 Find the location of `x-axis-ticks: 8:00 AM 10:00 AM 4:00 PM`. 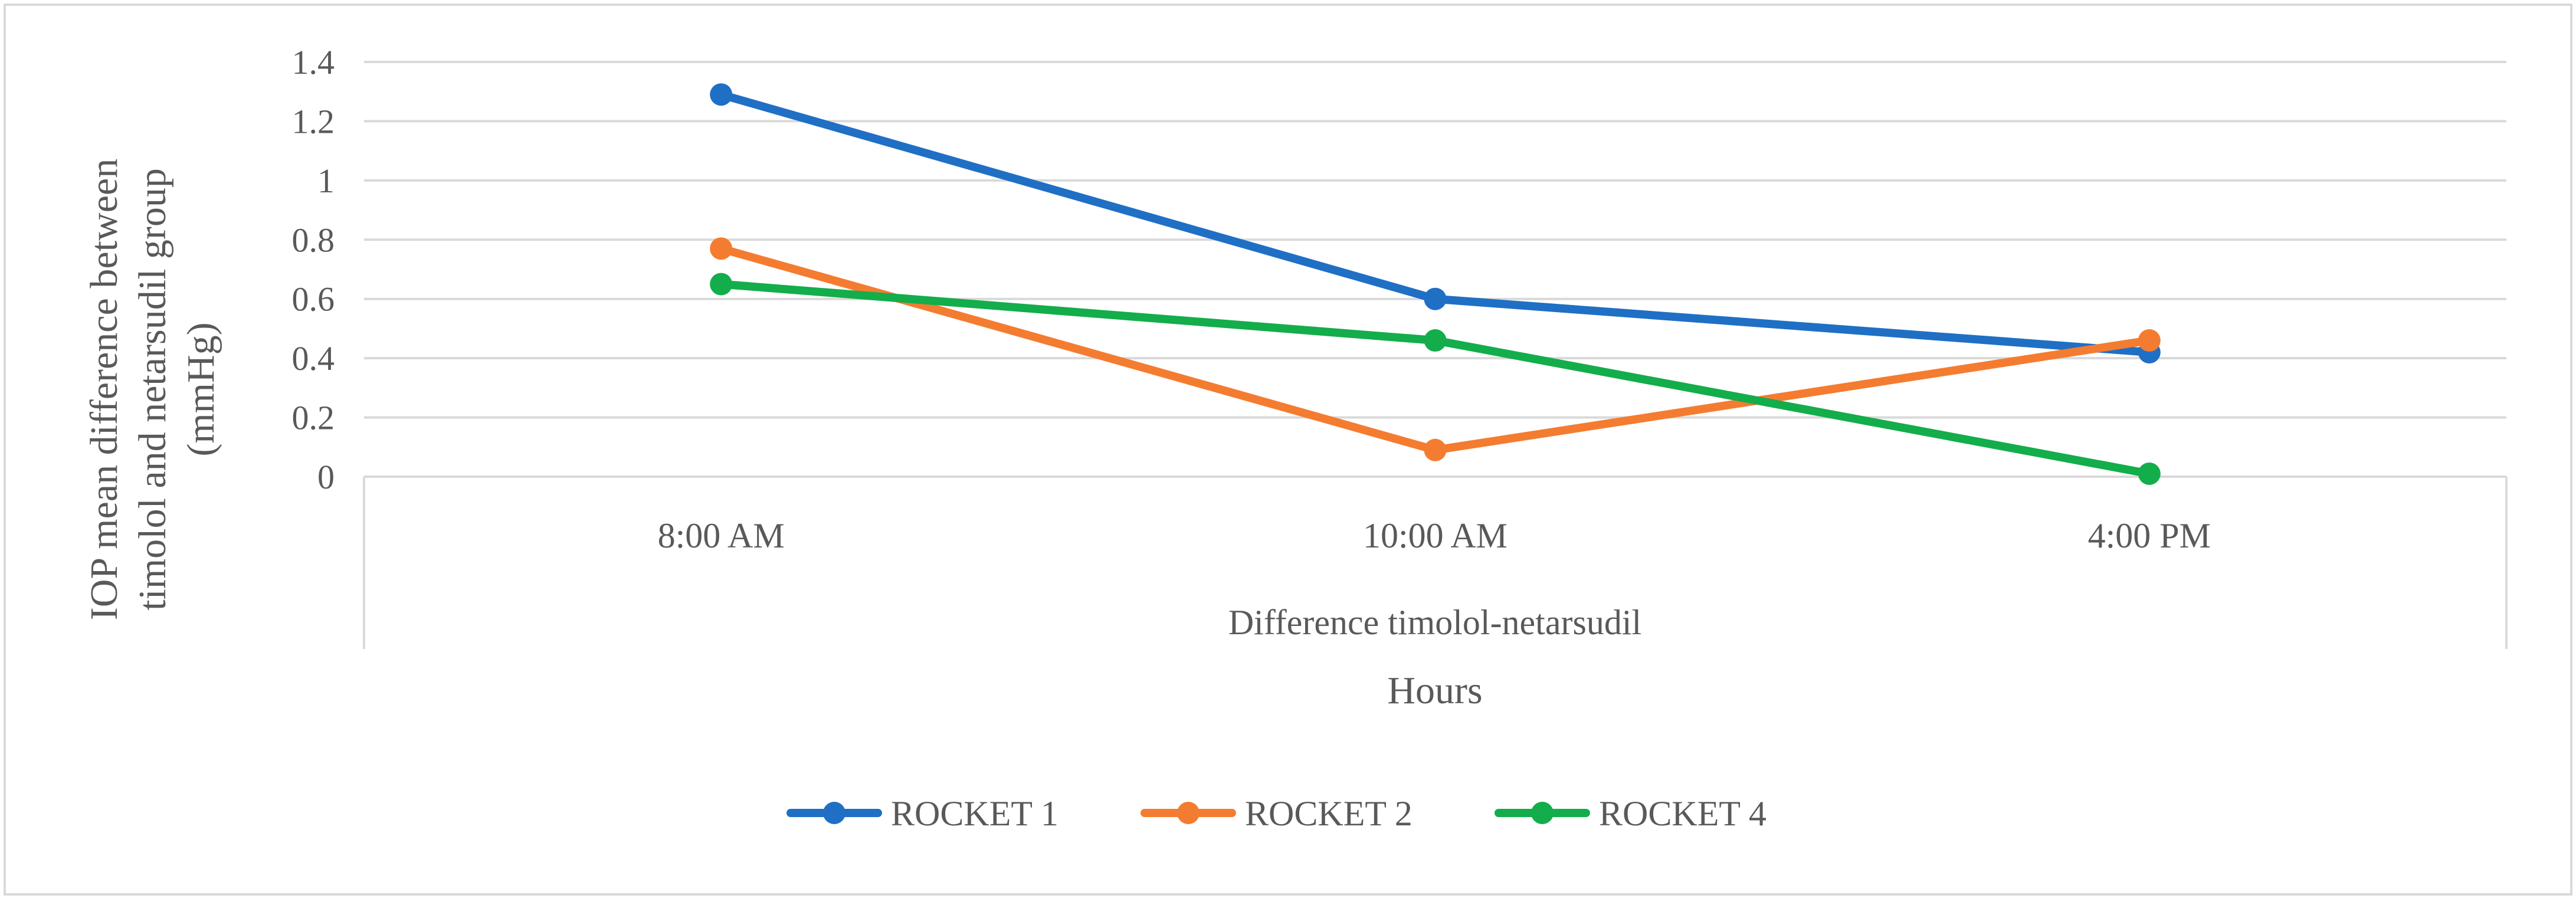

x-axis-ticks: 8:00 AM 10:00 AM 4:00 PM is located at coordinates (1434, 535).